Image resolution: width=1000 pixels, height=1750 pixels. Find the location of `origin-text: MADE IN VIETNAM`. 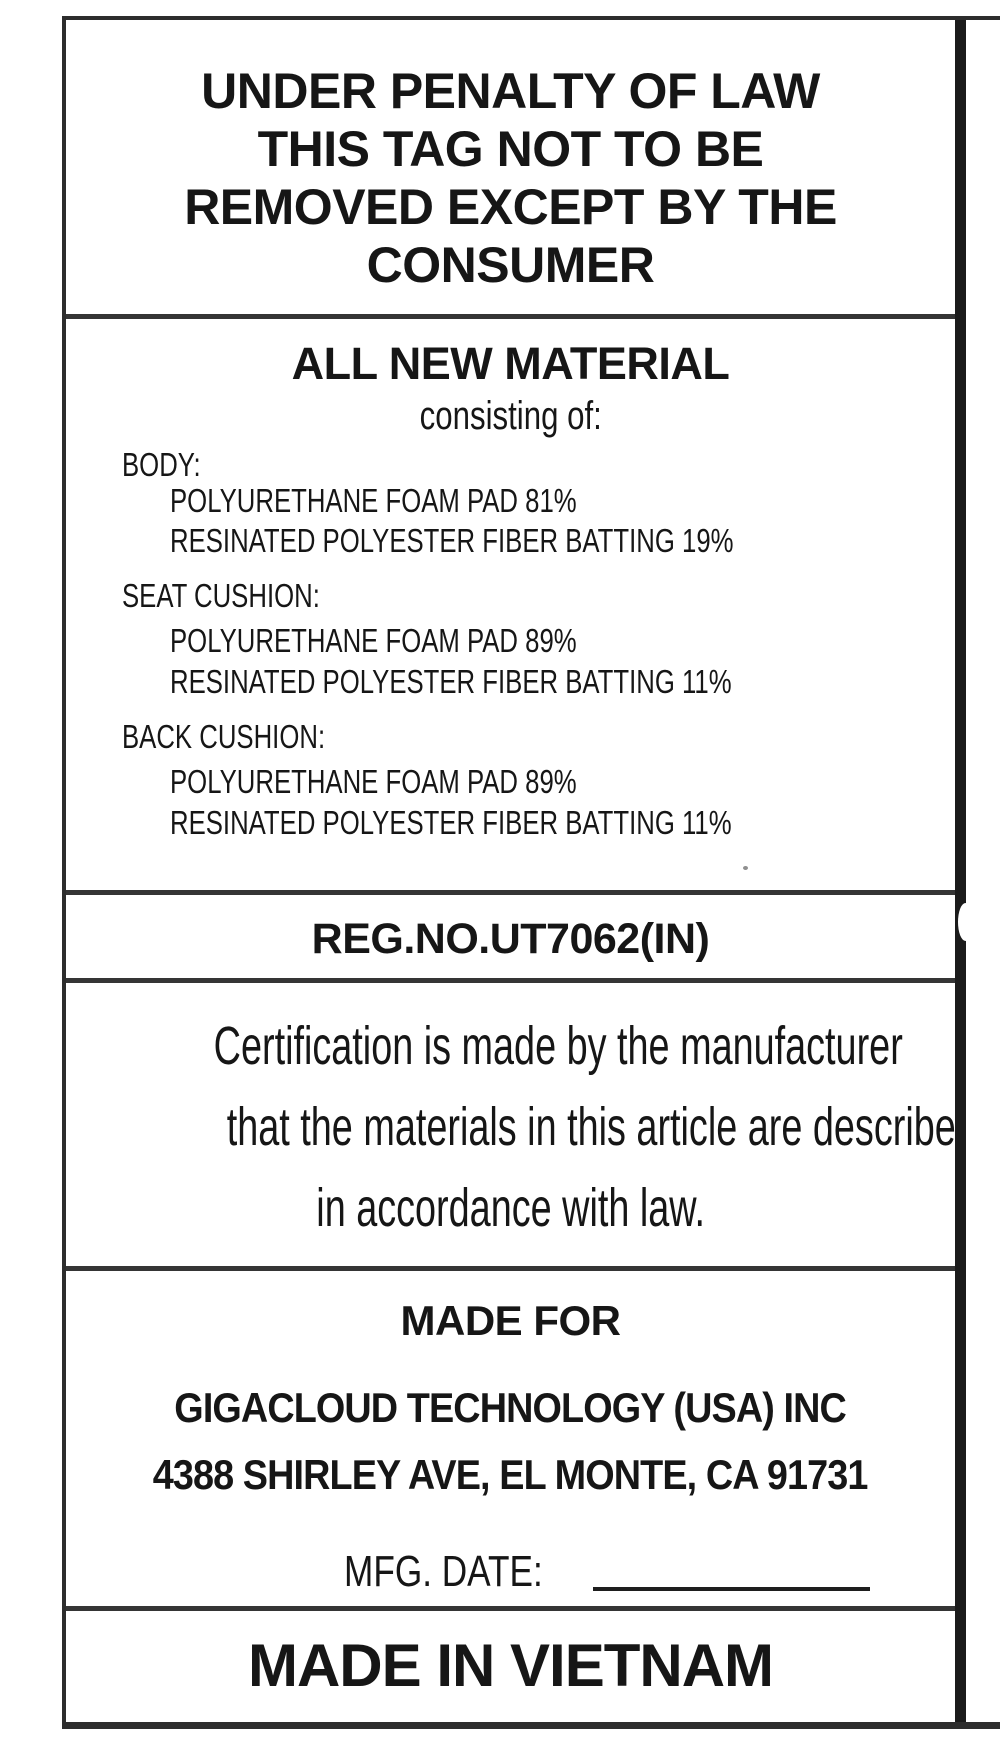

origin-text: MADE IN VIETNAM is located at coordinates (511, 1665).